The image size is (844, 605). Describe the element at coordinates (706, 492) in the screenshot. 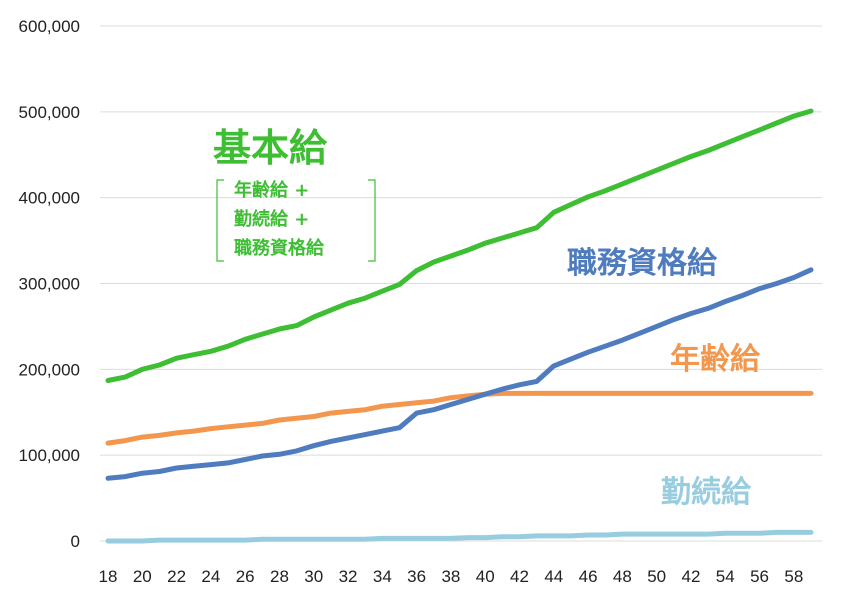

I see `label-kinzokukyu: 勤続給` at that location.